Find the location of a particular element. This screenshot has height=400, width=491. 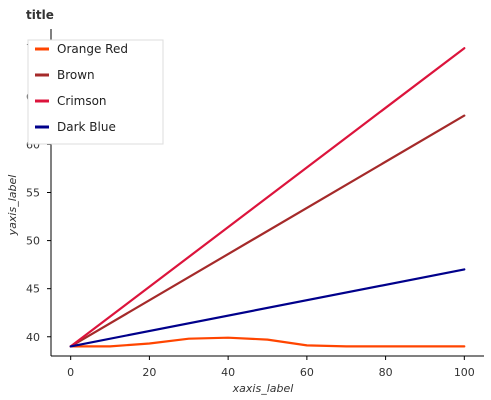

x-tick-label: 0 is located at coordinates (70, 372).